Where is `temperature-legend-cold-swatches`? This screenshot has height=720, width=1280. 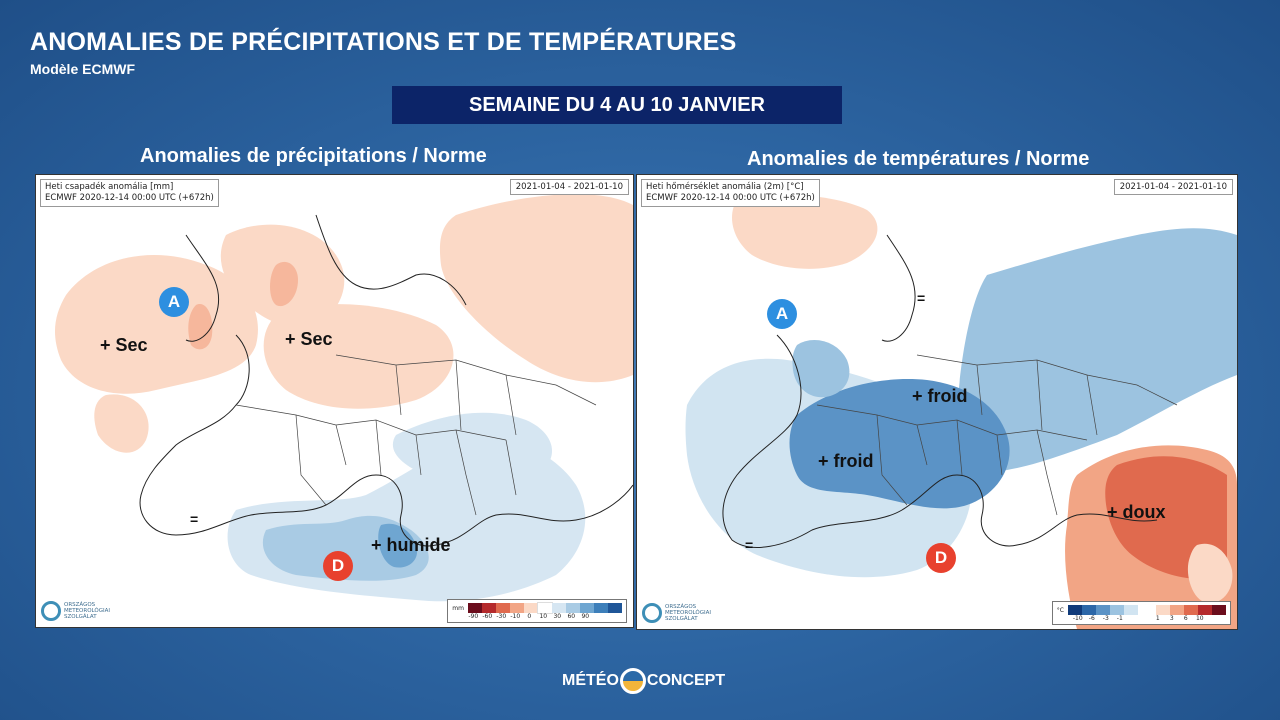
temperature-legend-cold-swatches is located at coordinates (1103, 610).